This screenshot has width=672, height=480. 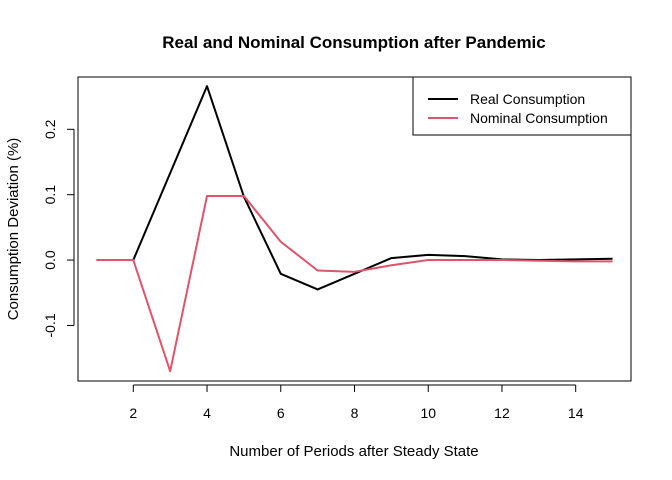 What do you see at coordinates (355, 413) in the screenshot?
I see `x-tick-label: 8` at bounding box center [355, 413].